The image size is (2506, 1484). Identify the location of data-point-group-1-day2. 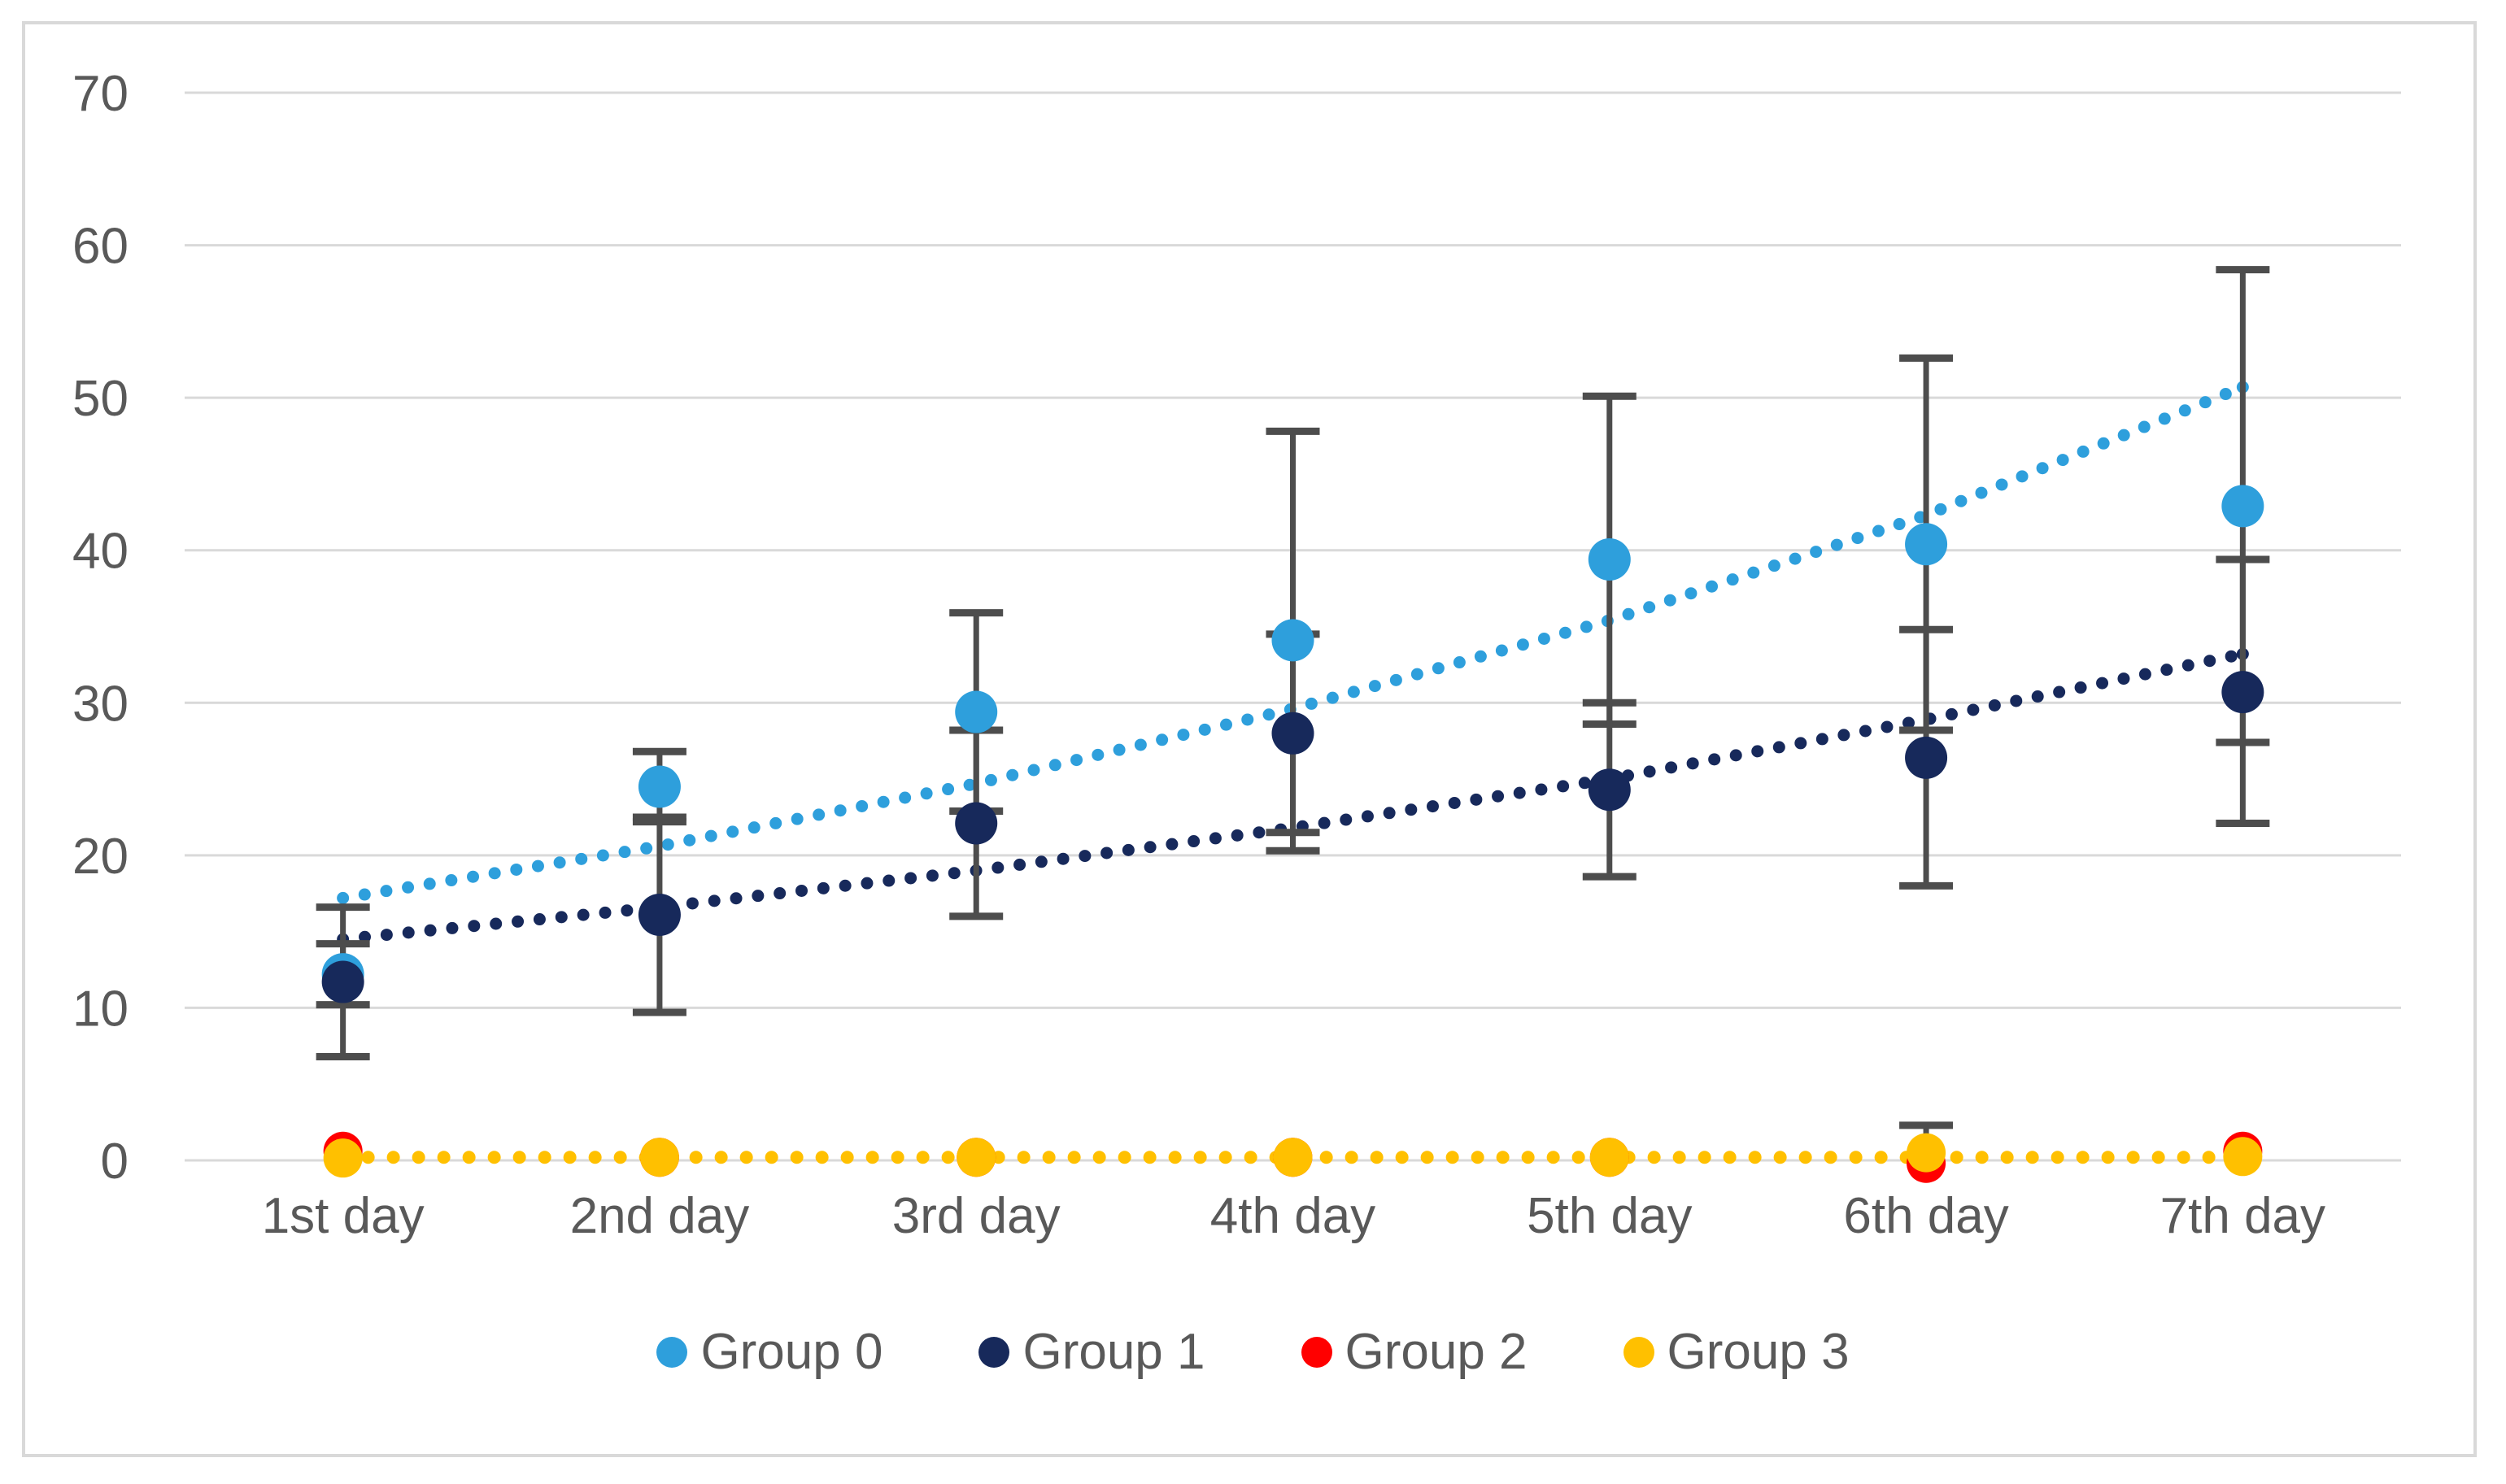
(659, 915).